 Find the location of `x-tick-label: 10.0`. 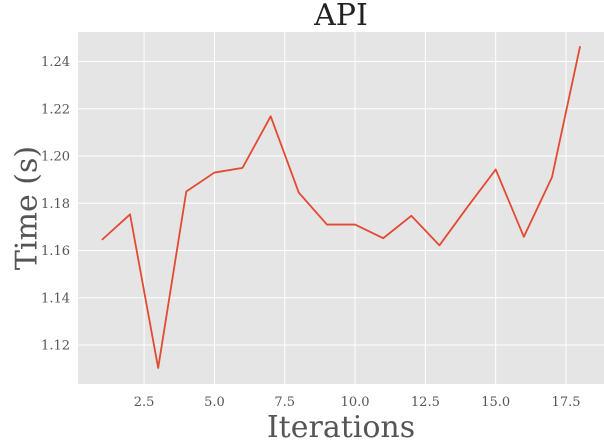

x-tick-label: 10.0 is located at coordinates (355, 402).